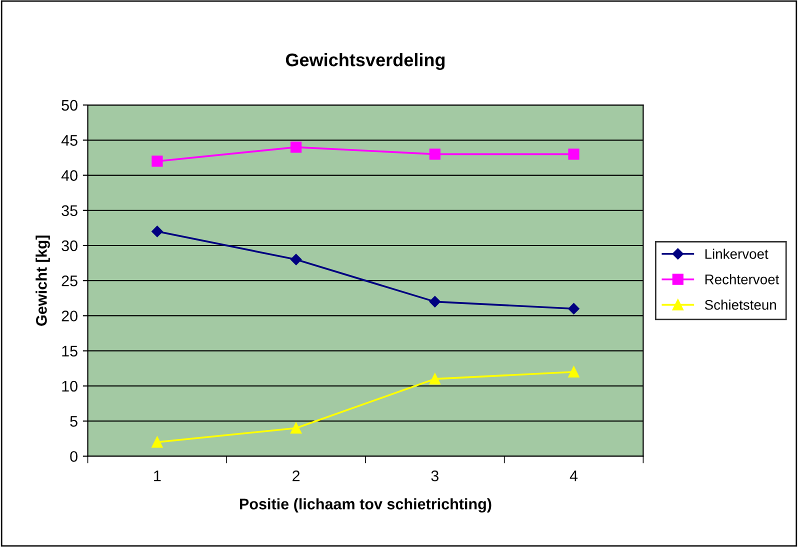 This screenshot has width=798, height=547. Describe the element at coordinates (70, 246) in the screenshot. I see `y-tick-label: 30` at that location.